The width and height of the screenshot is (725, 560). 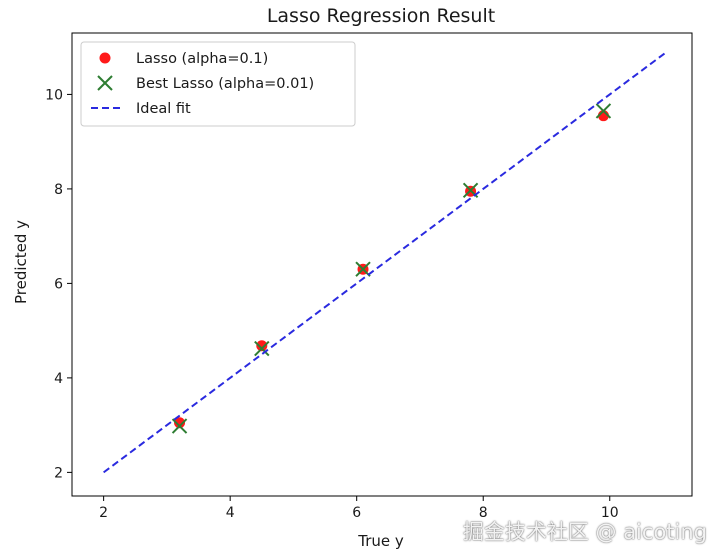 I want to click on legend-best-marker, so click(x=105, y=83).